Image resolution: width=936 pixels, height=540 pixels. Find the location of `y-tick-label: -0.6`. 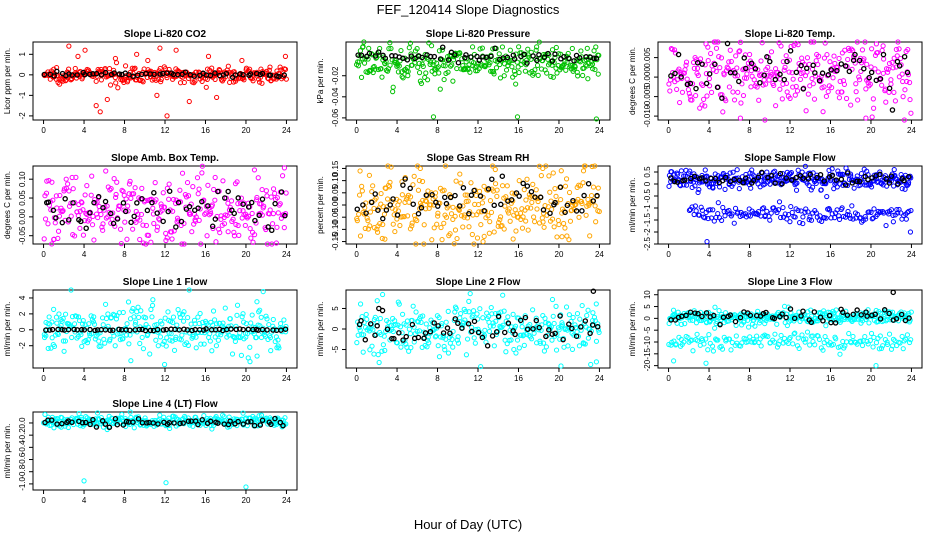

y-tick-label: -0.6 is located at coordinates (22, 459).